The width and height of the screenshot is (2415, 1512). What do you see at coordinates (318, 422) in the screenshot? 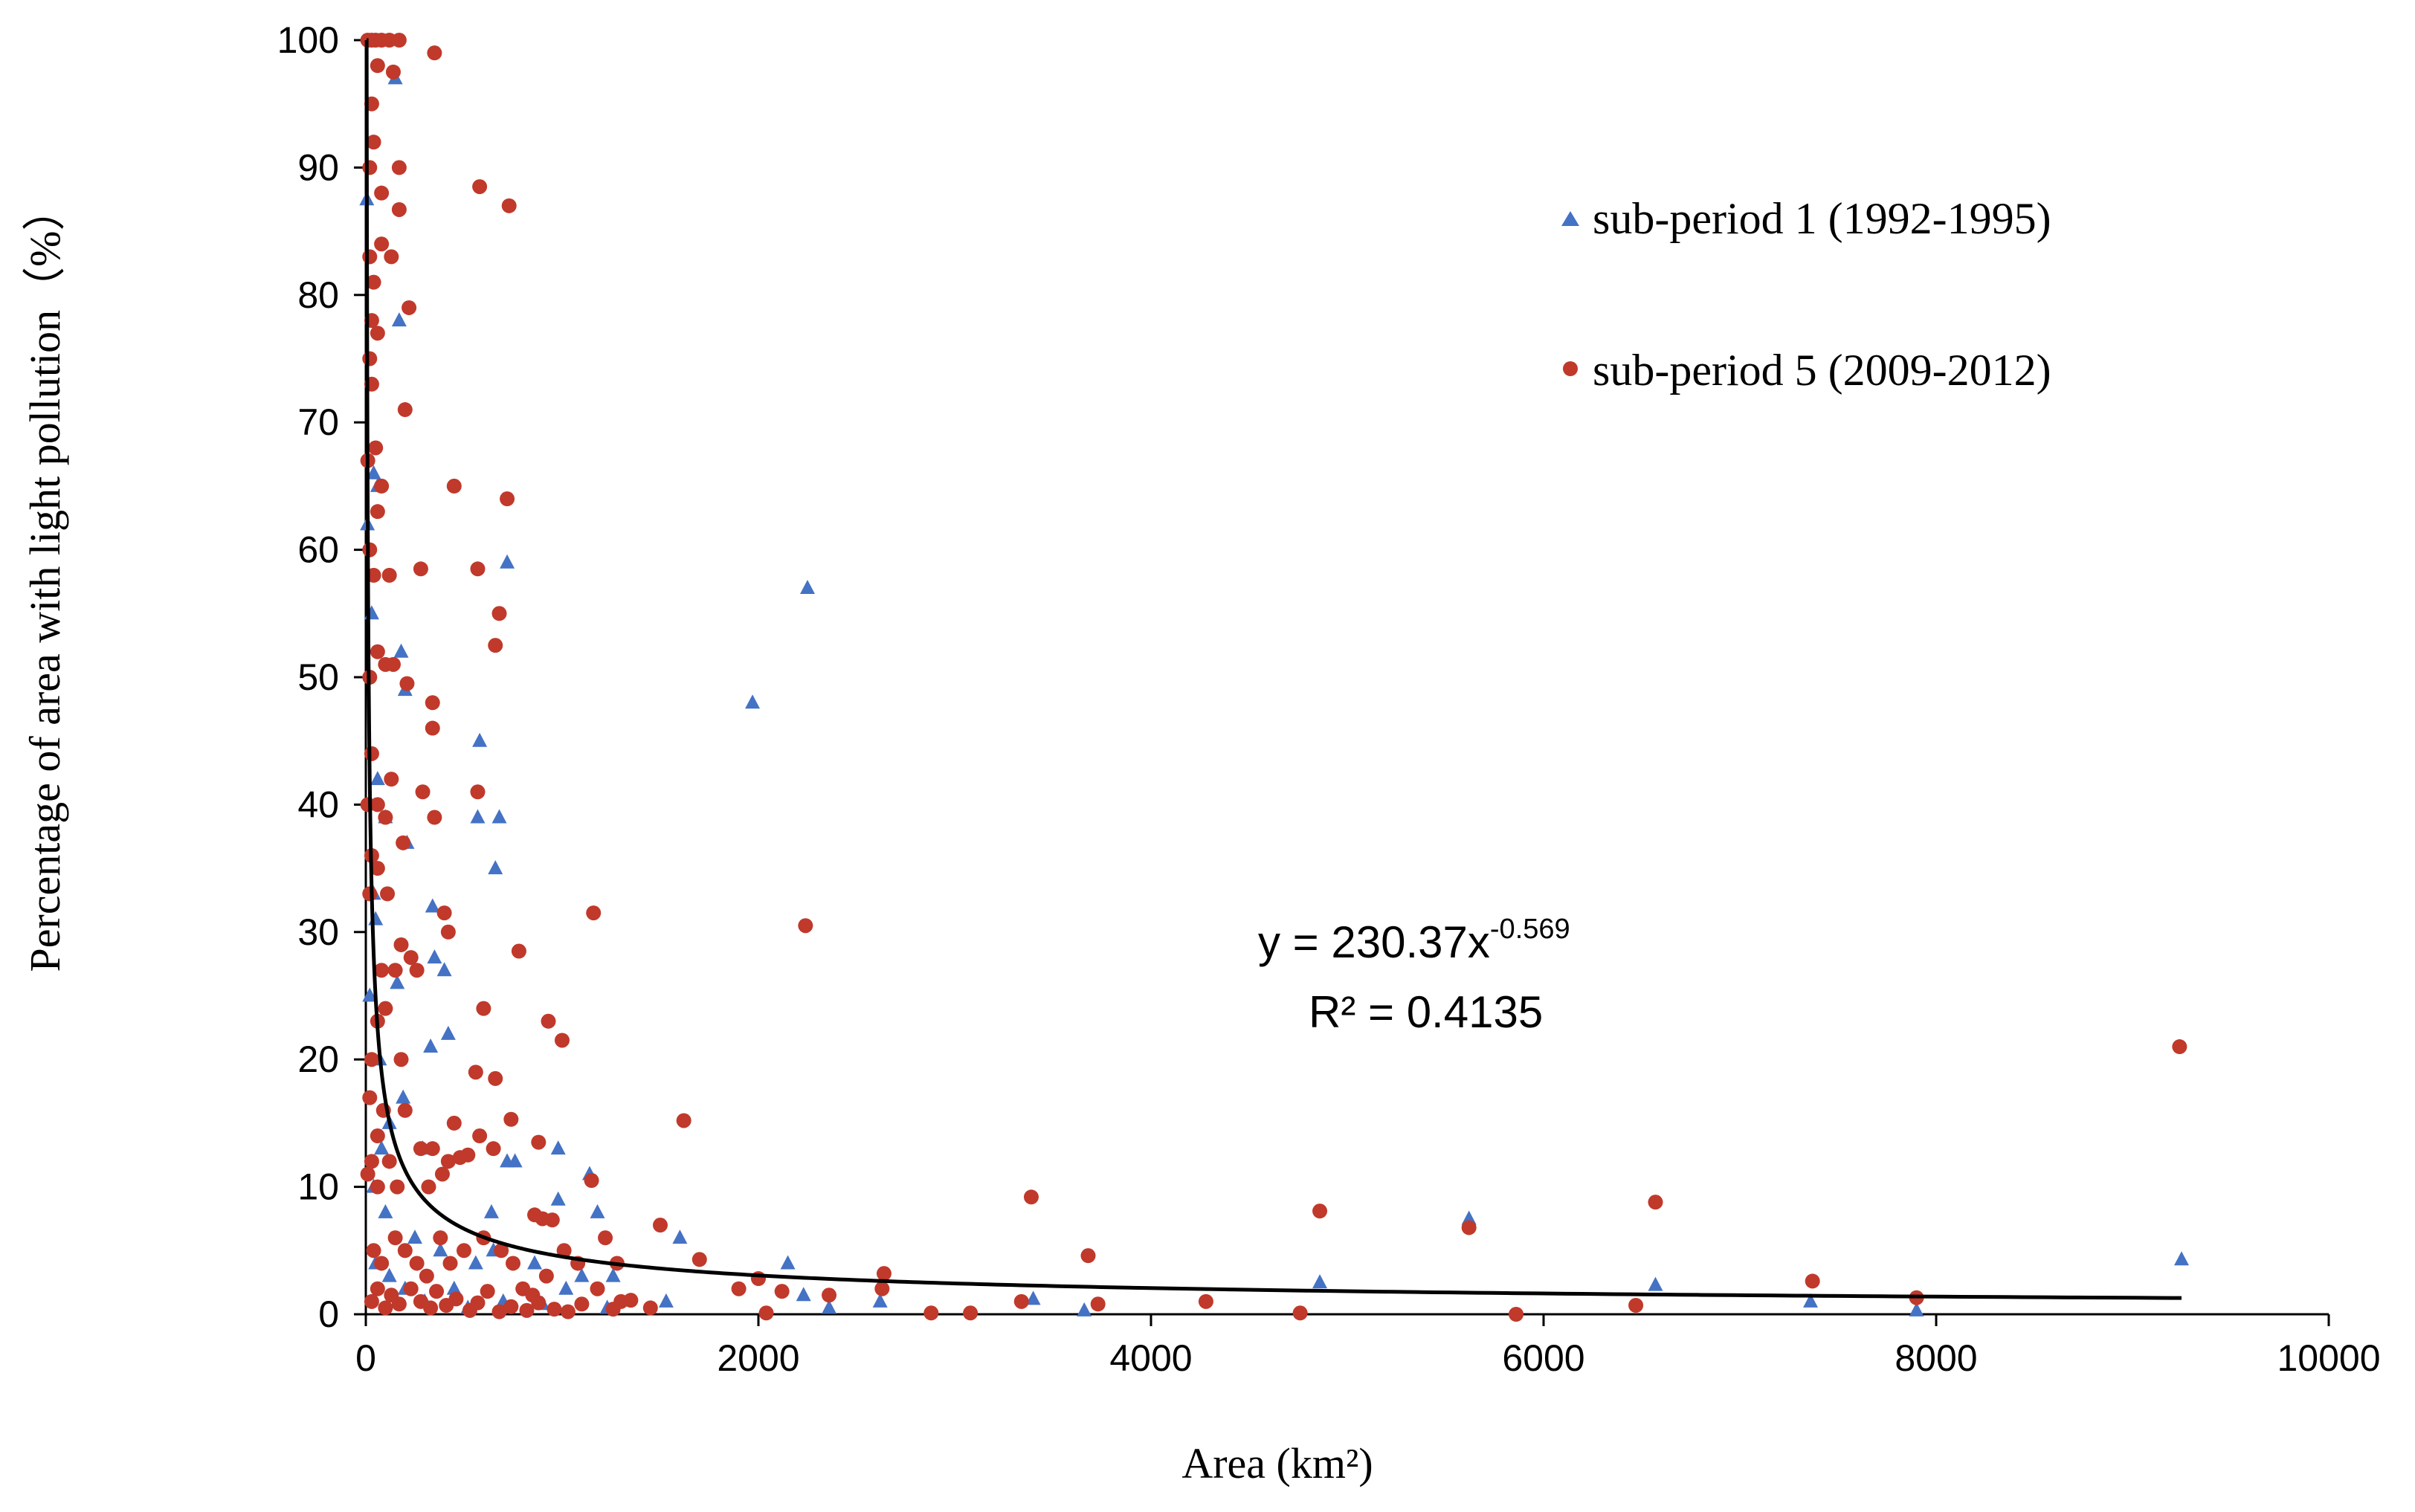
I see `y-tick-label: 70` at bounding box center [318, 422].